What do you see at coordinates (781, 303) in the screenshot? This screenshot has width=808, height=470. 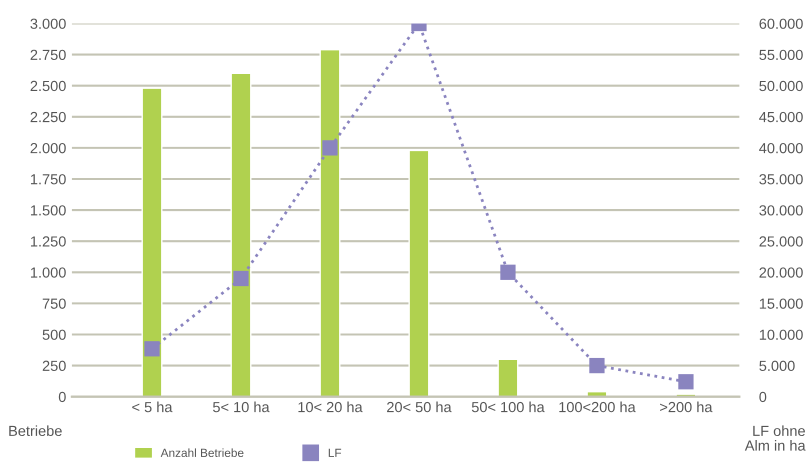 I see `y2-tick-label: 15.000` at bounding box center [781, 303].